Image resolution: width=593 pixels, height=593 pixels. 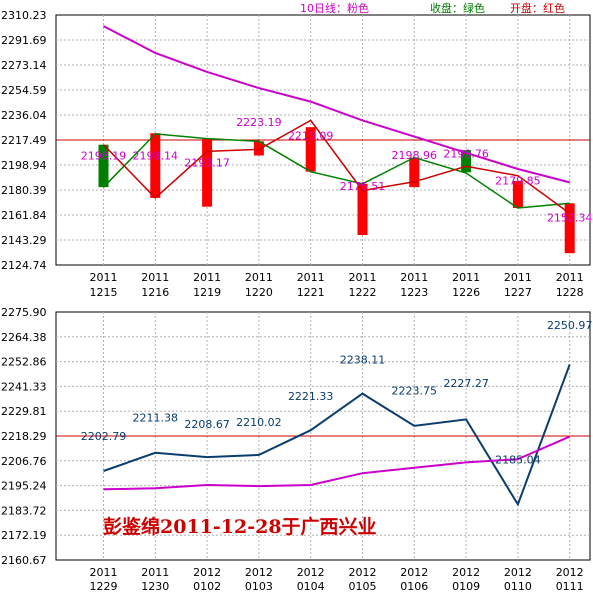 I want to click on x-tick-date: 1226, so click(x=466, y=292).